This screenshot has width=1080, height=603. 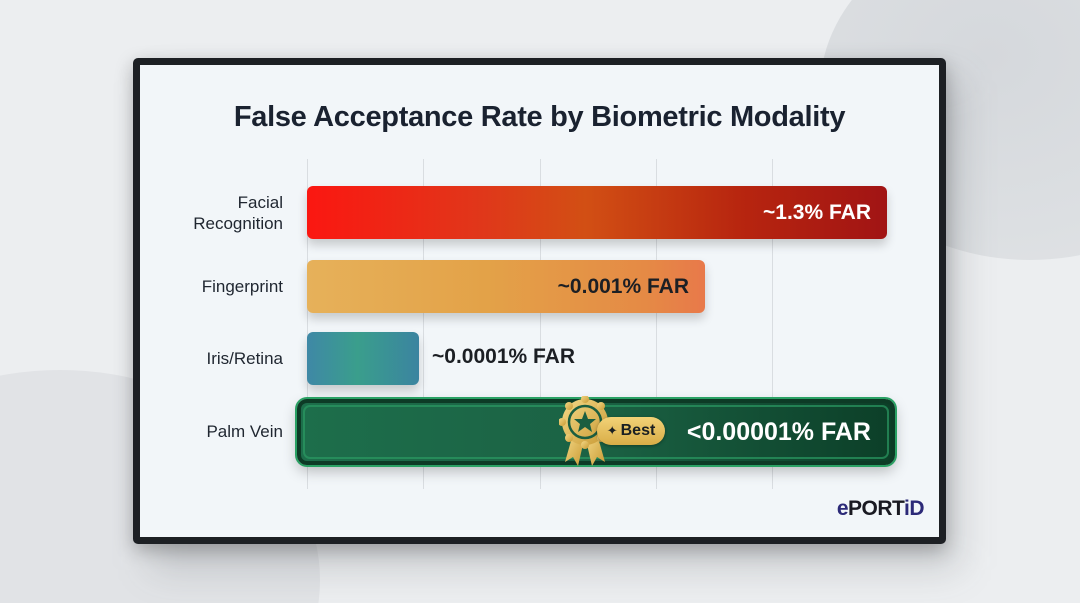 I want to click on bar-fingerprint: ~0.001% FAR, so click(x=506, y=286).